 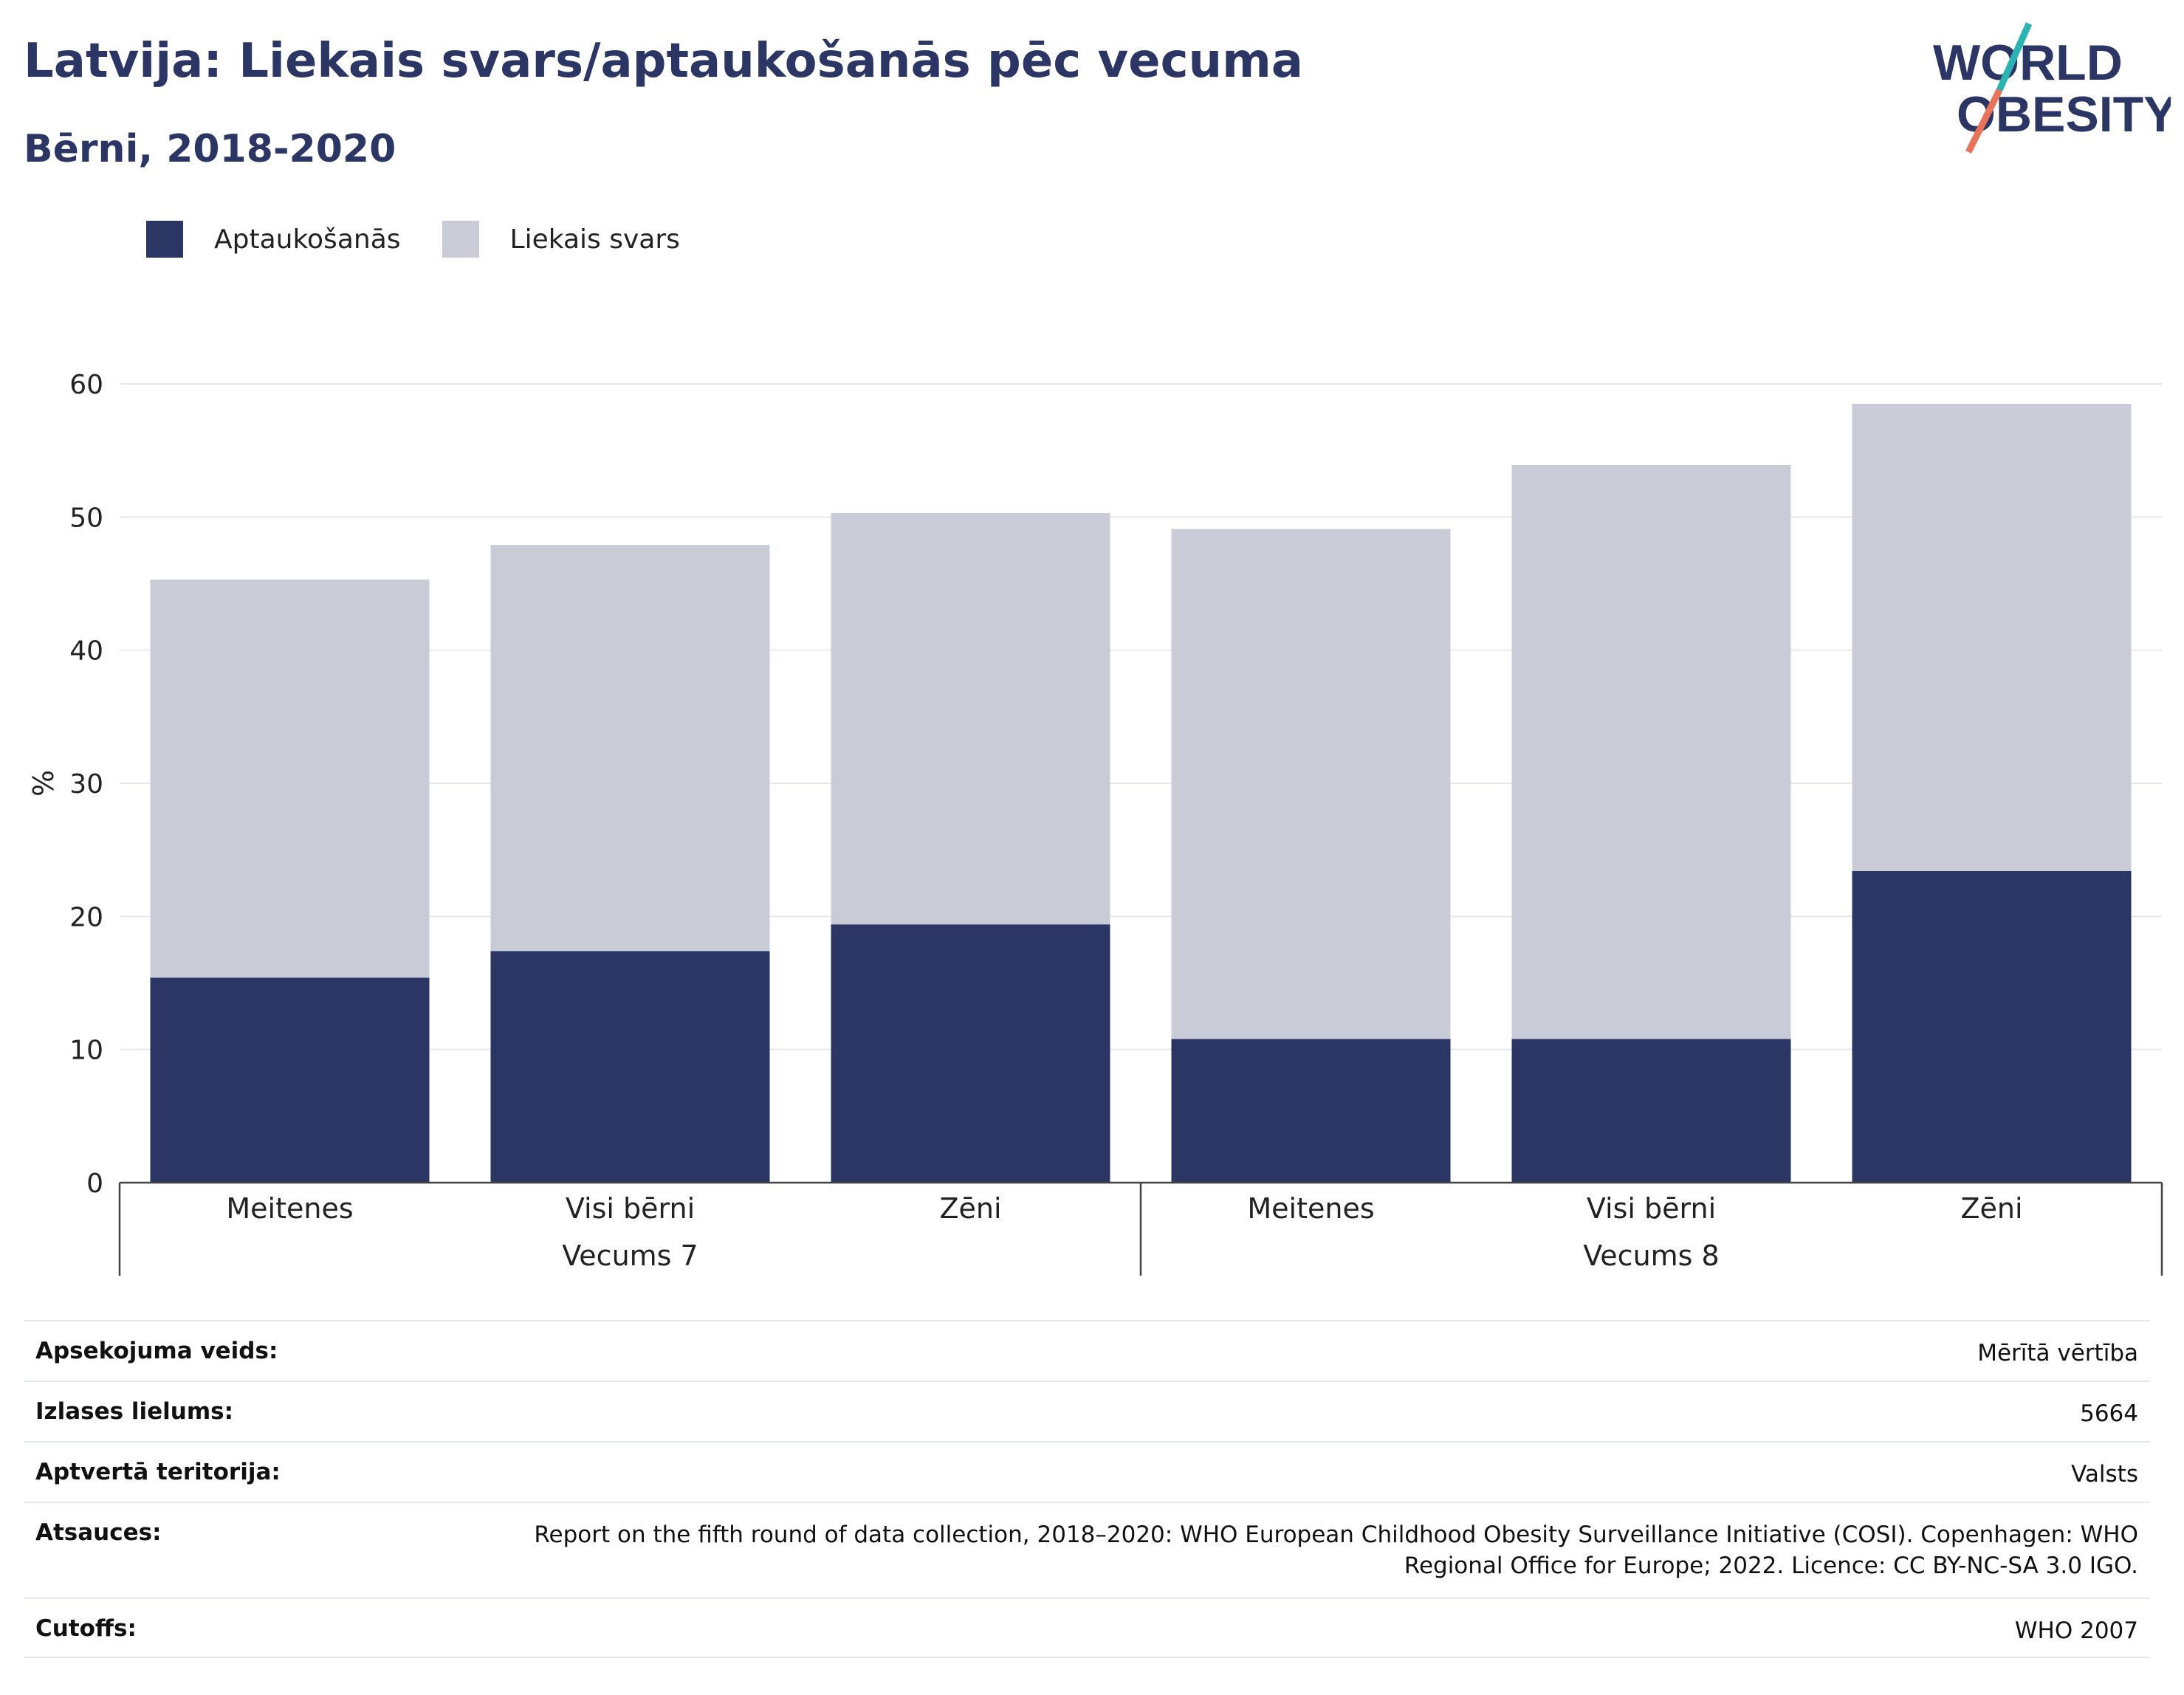 What do you see at coordinates (86, 385) in the screenshot?
I see `y-tick-label: 60` at bounding box center [86, 385].